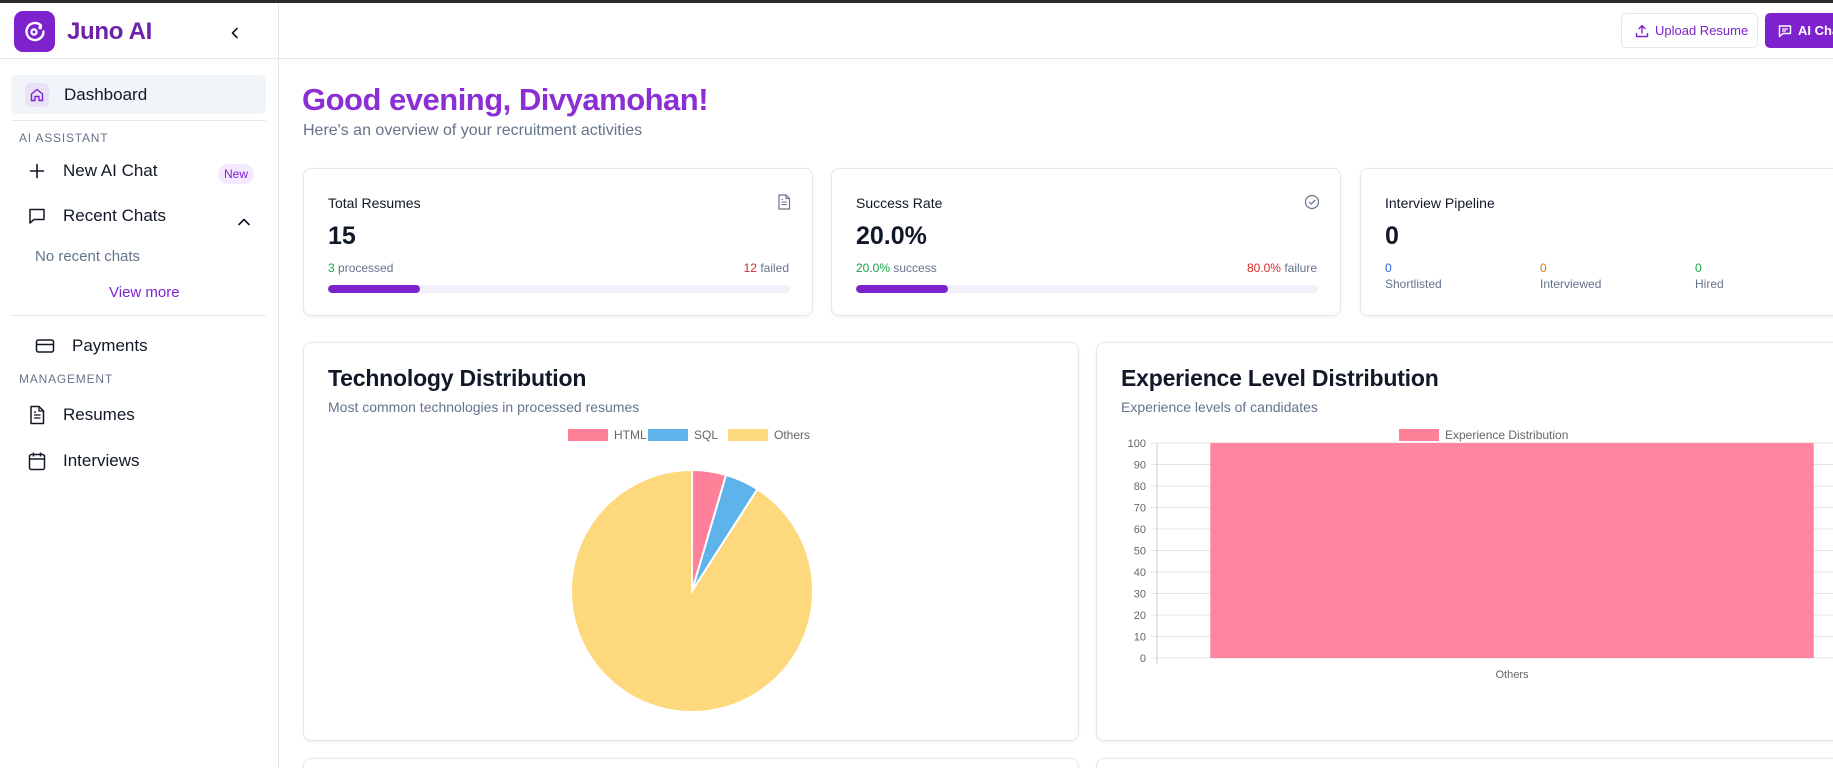  I want to click on success-text: 20.0% success, so click(896, 268).